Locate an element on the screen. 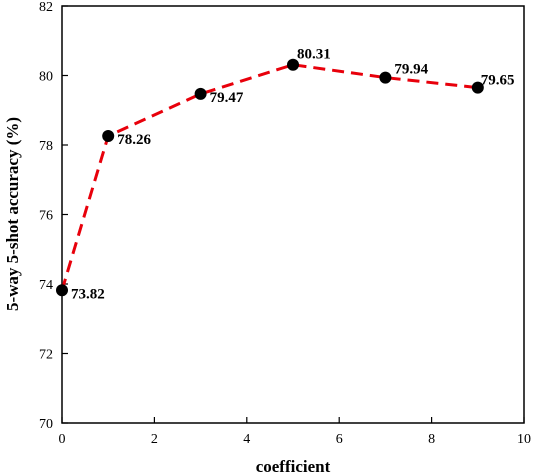 This screenshot has height=476, width=536. data-label: 79.94 is located at coordinates (411, 70).